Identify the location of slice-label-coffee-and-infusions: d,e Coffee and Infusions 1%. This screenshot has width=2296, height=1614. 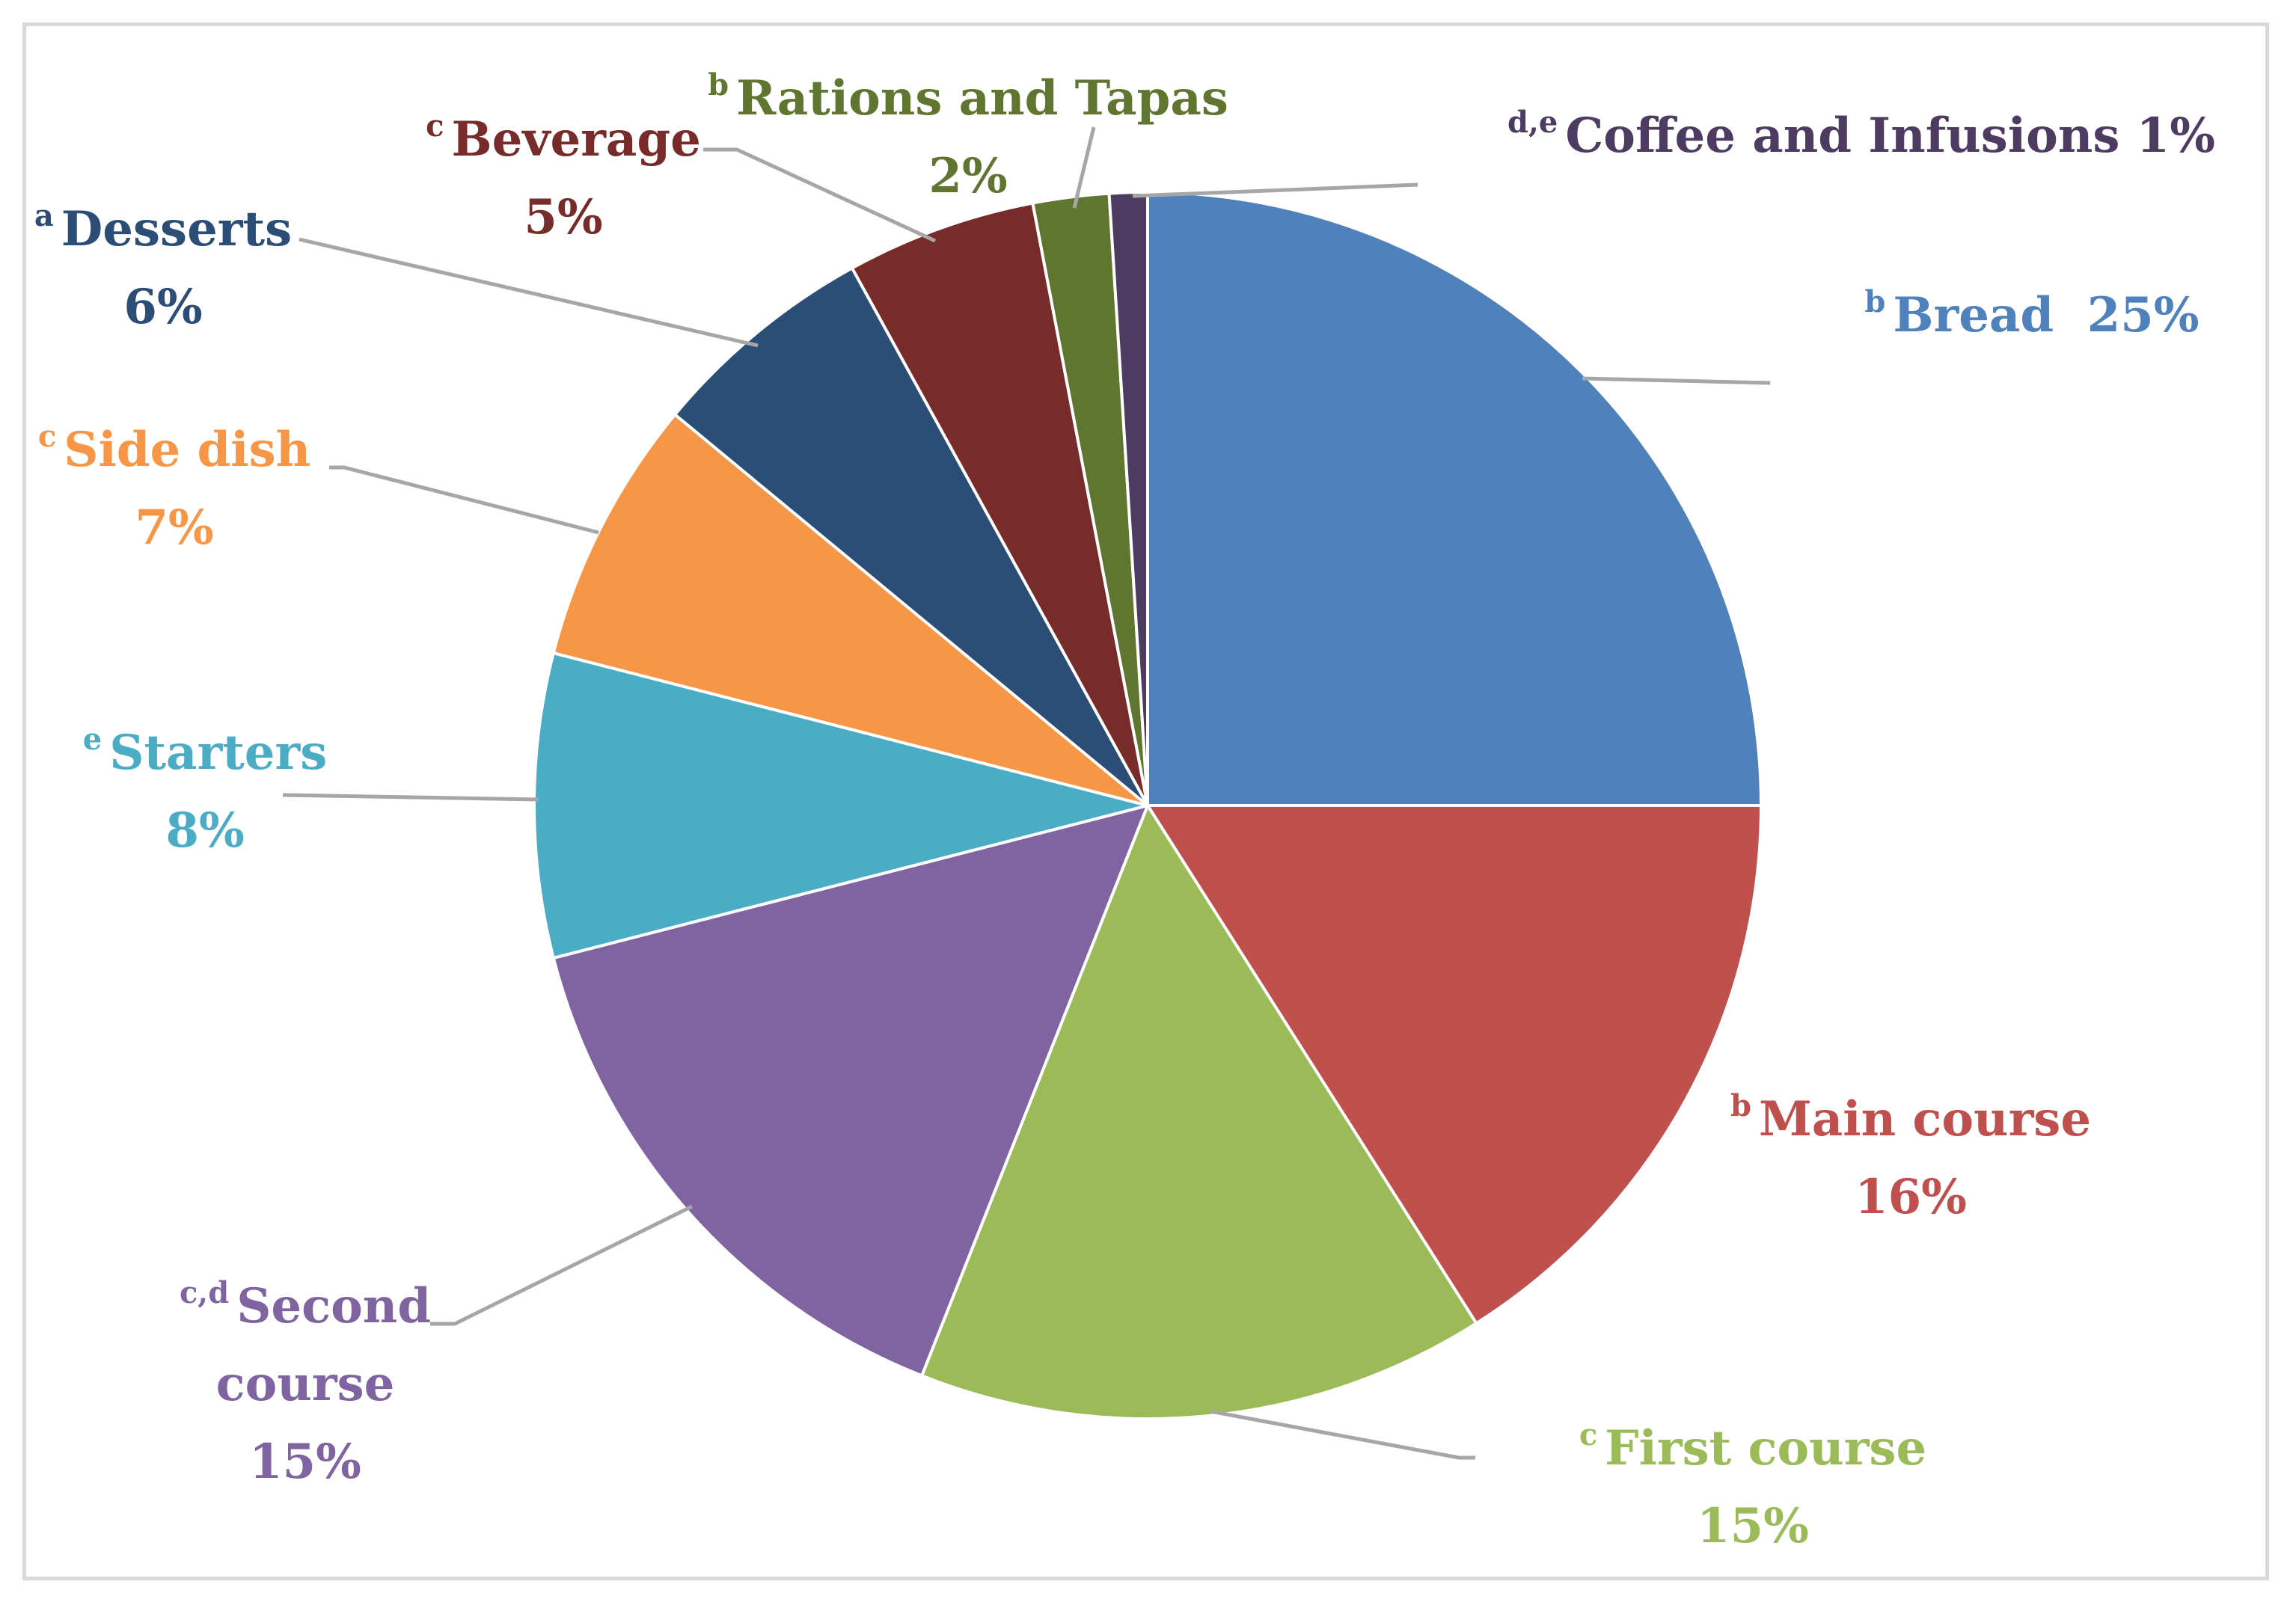
(1861, 136).